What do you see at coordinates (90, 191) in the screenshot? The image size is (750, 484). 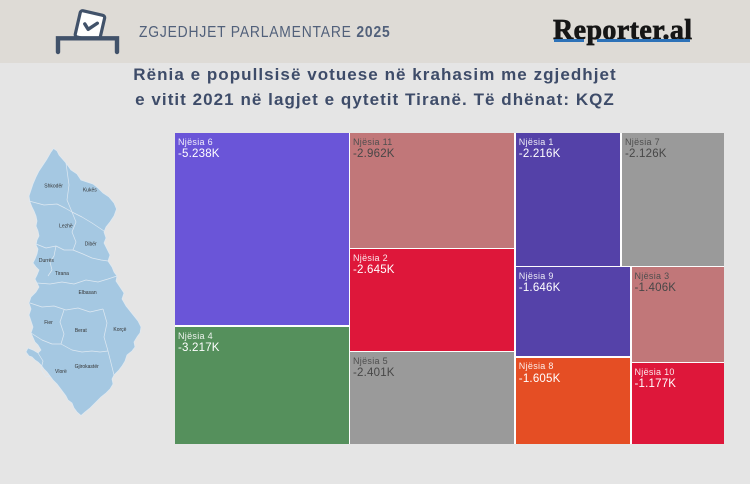 I see `svg-text: Kukës` at bounding box center [90, 191].